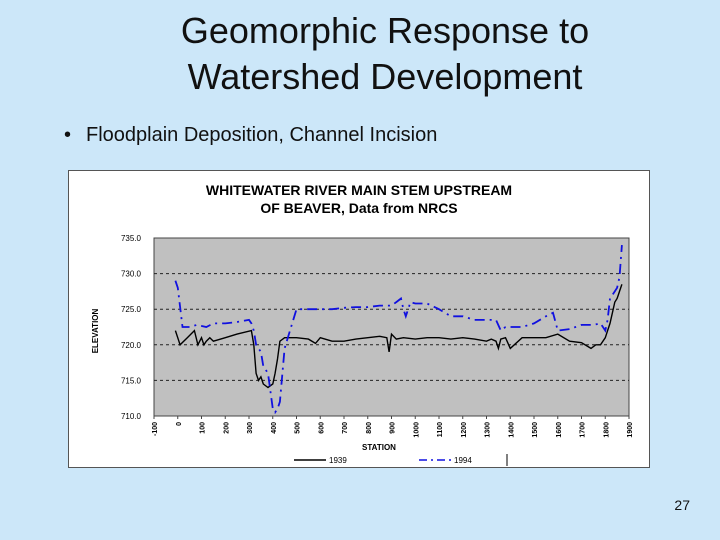 The height and width of the screenshot is (540, 720). I want to click on x-tick-label: 1800, so click(606, 430).